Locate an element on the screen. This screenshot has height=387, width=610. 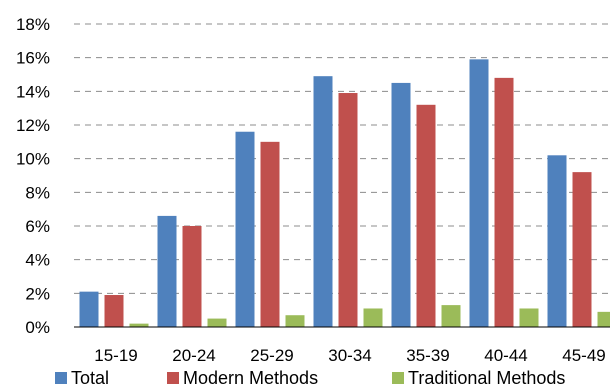
x-tick-label: 20-24 is located at coordinates (193, 355).